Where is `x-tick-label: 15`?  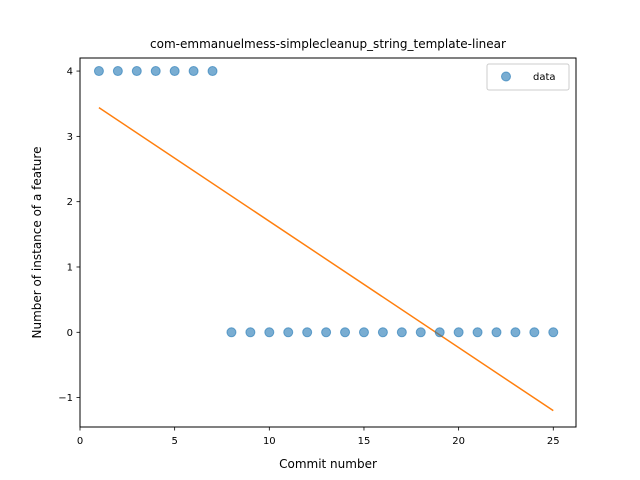 x-tick-label: 15 is located at coordinates (364, 441).